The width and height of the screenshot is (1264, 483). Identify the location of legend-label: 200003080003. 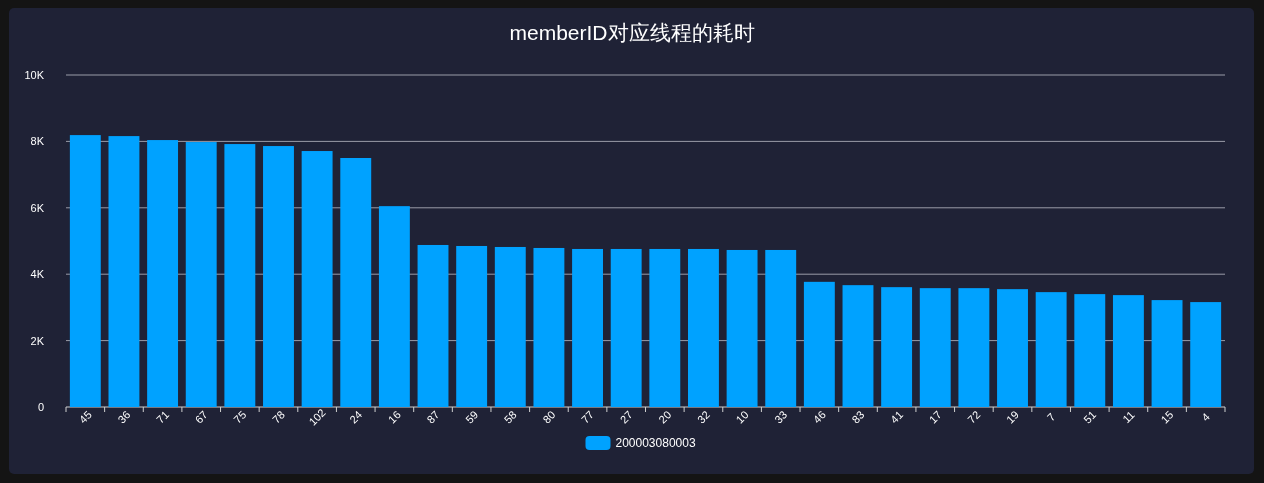
(655, 443).